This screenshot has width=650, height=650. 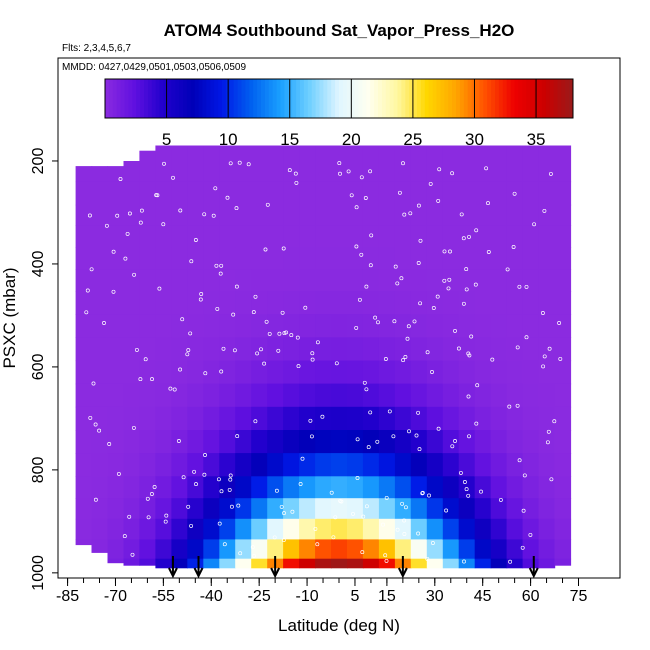 What do you see at coordinates (38, 263) in the screenshot?
I see `y-tick-label: 400` at bounding box center [38, 263].